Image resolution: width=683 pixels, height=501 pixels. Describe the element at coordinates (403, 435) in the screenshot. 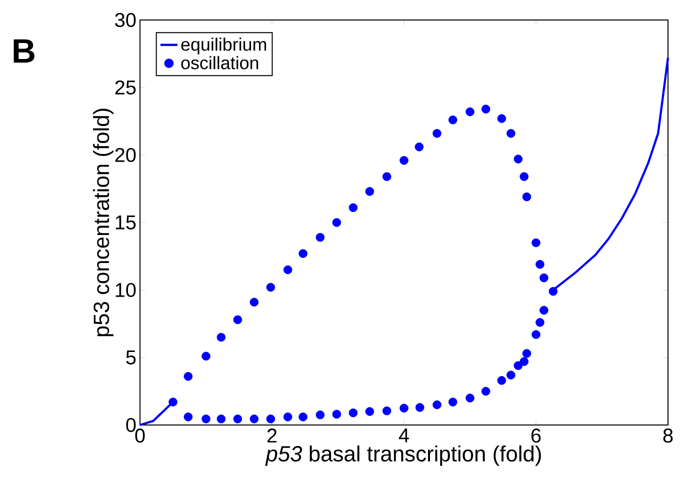

I see `x-tick-label: 4` at that location.